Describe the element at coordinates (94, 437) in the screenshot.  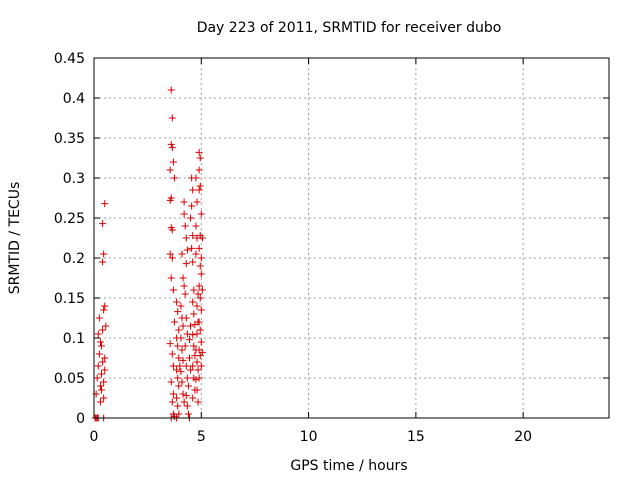
I see `x-tick-label: 0` at that location.